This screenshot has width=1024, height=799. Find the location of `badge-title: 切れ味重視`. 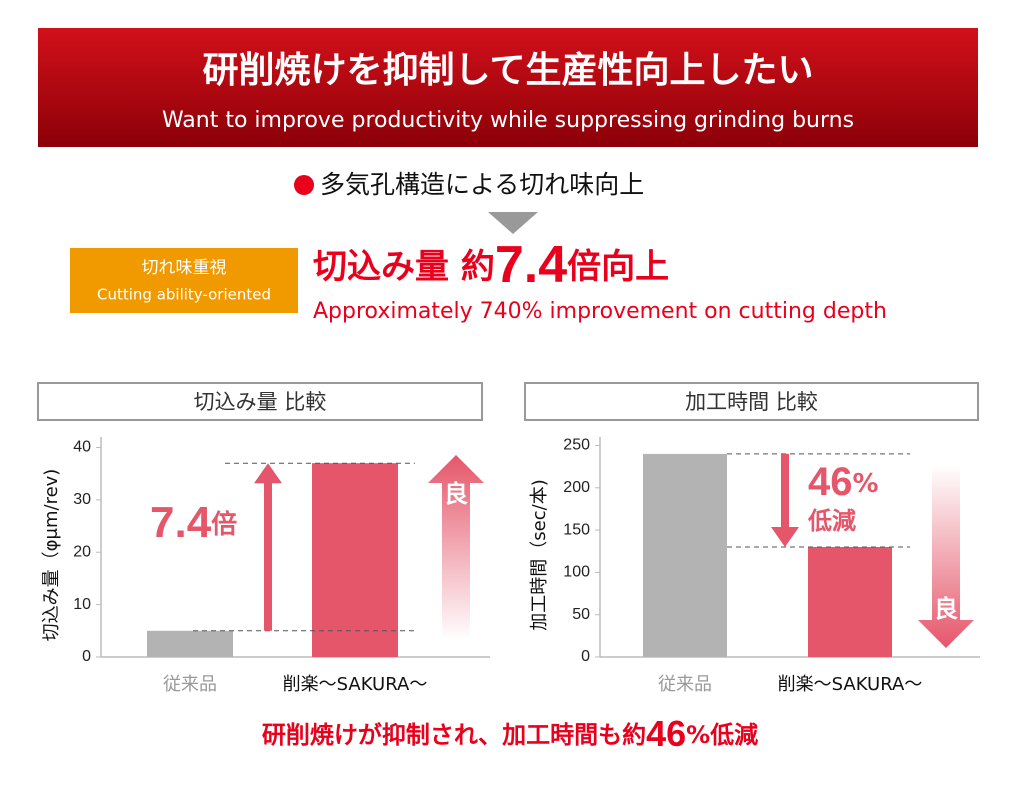

badge-title: 切れ味重視 is located at coordinates (184, 268).